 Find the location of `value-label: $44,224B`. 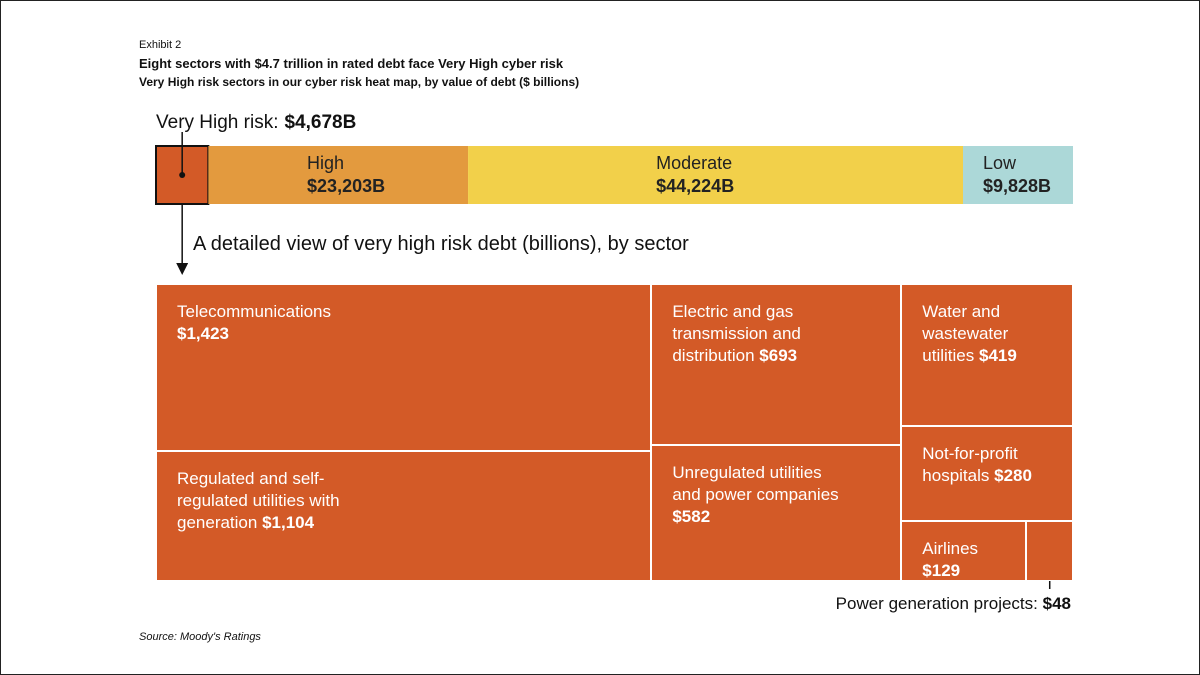

value-label: $44,224B is located at coordinates (695, 186).